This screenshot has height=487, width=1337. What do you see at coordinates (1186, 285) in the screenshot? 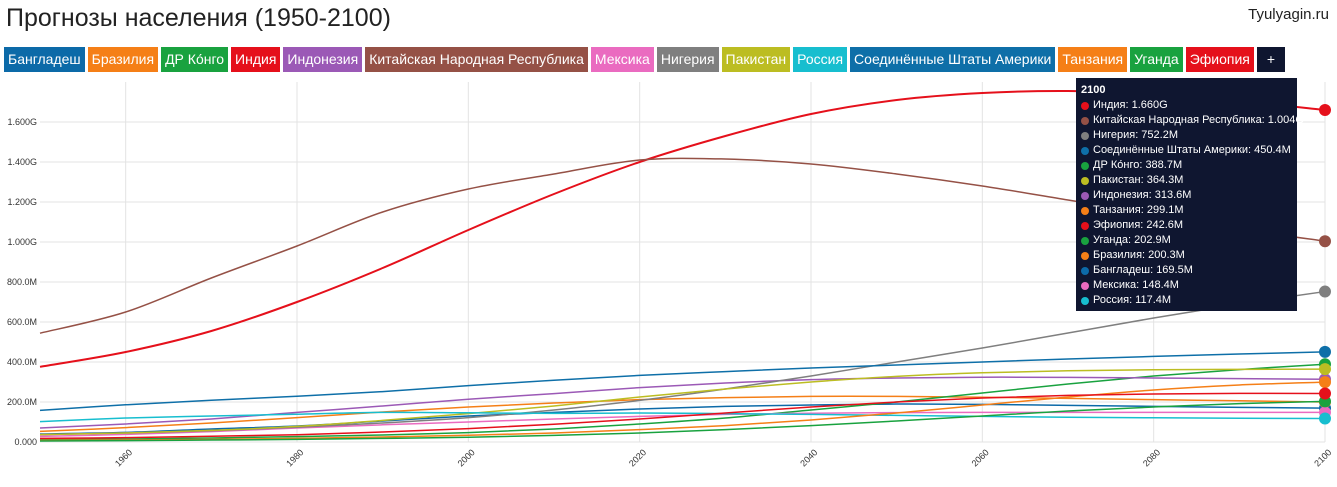
I see `tooltip-row: Мексика: 148.4M` at bounding box center [1186, 285].